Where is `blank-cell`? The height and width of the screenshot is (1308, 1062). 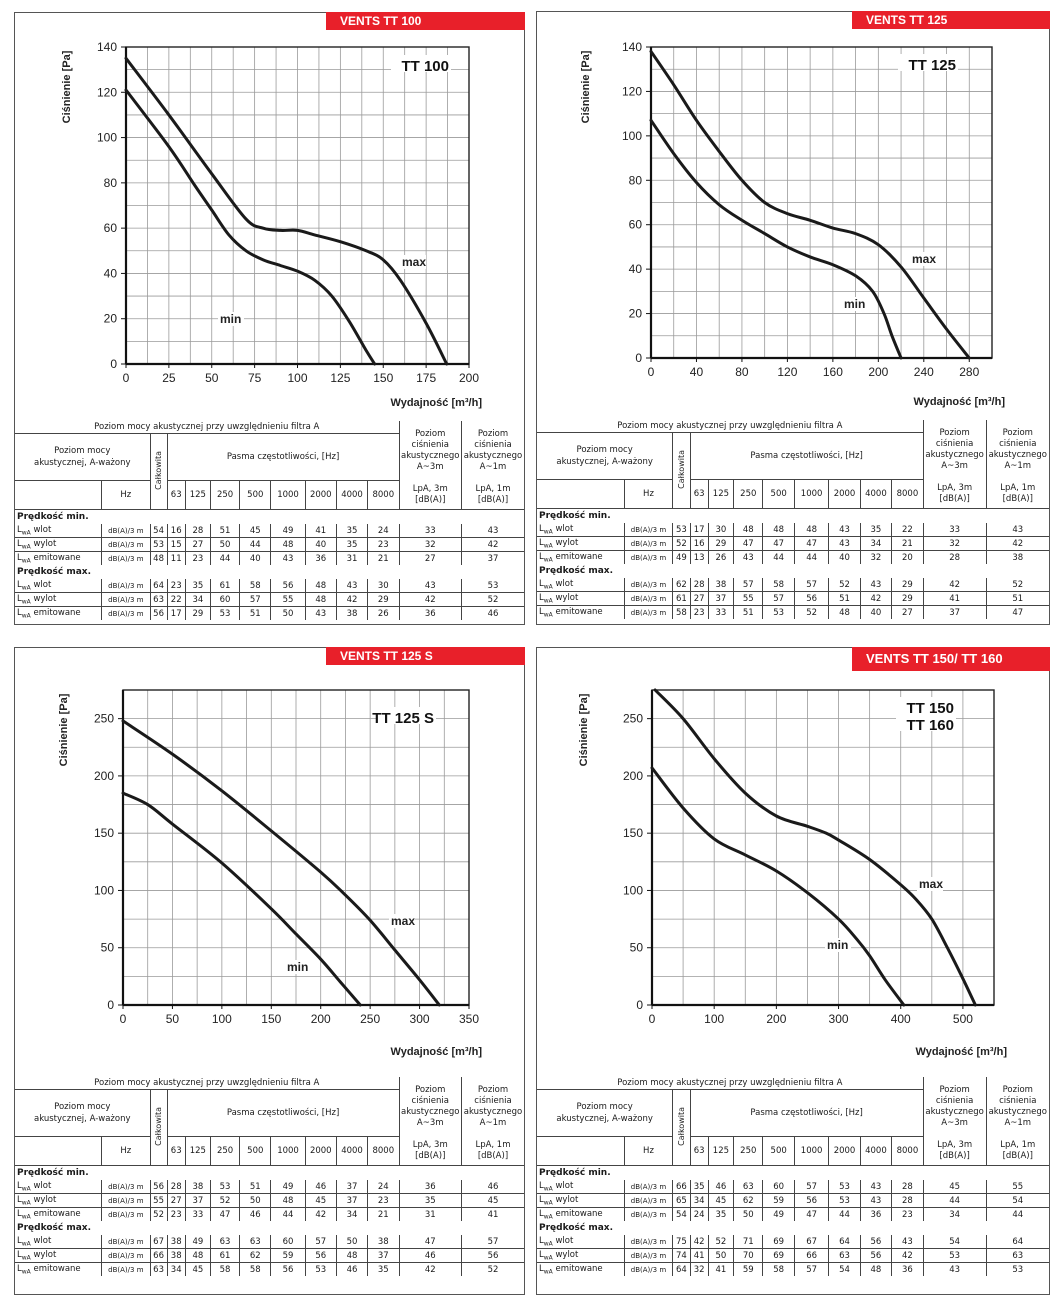
blank-cell is located at coordinates (58, 495).